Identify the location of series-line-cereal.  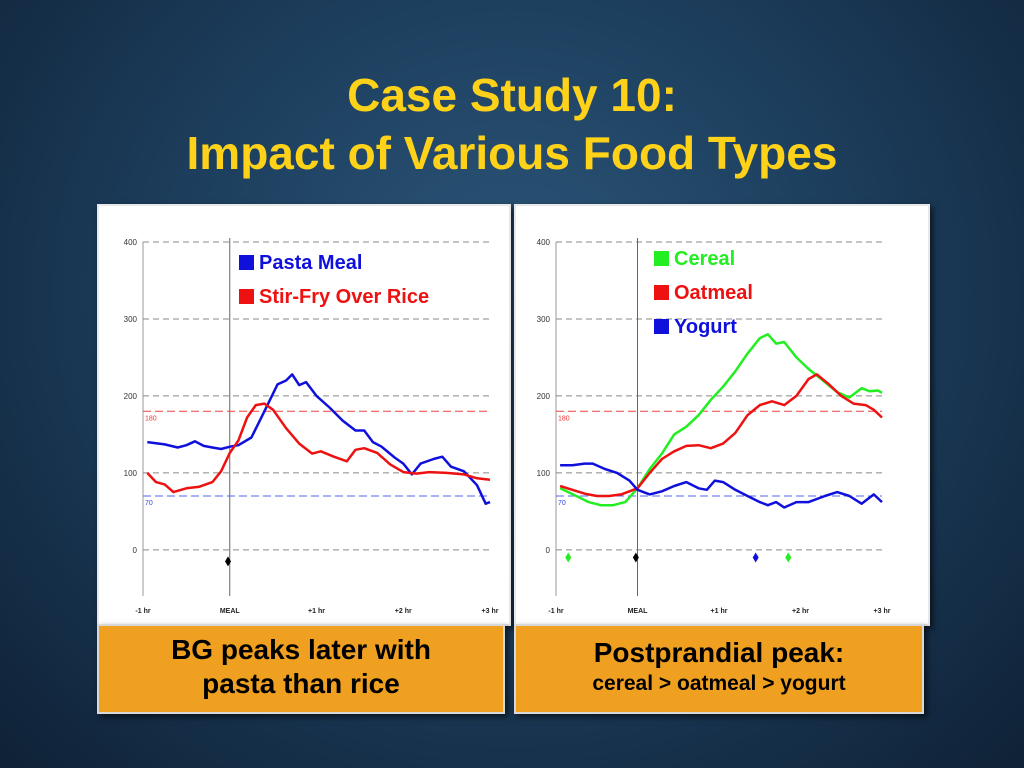
(721, 420).